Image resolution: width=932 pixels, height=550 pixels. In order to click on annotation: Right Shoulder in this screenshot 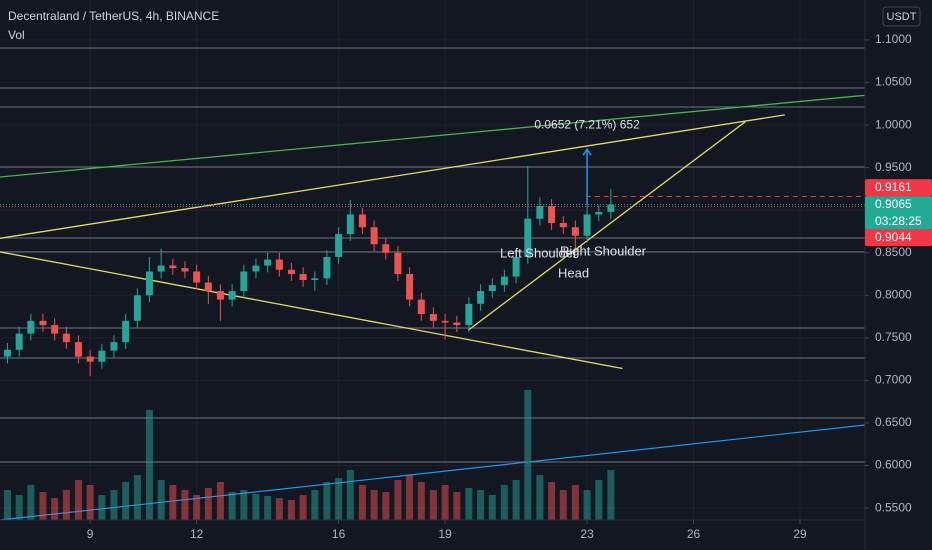, I will do `click(603, 250)`.